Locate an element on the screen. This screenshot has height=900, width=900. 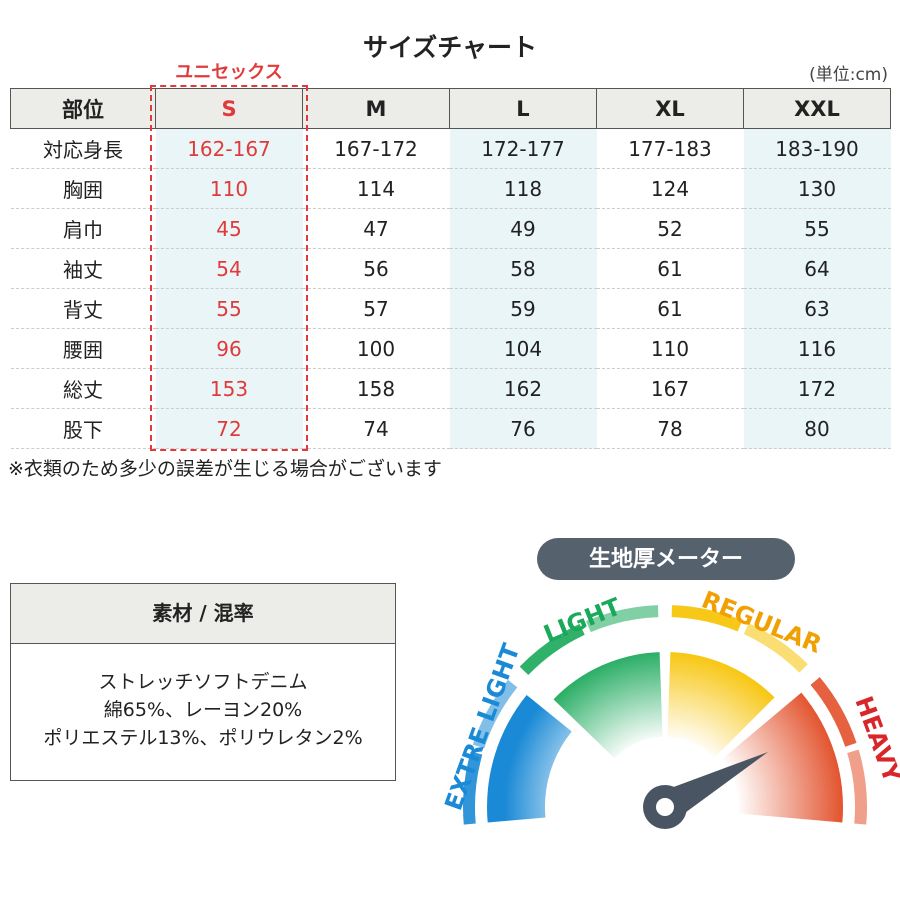
header-row: 部位 S M L XL XXL is located at coordinates (450, 108).